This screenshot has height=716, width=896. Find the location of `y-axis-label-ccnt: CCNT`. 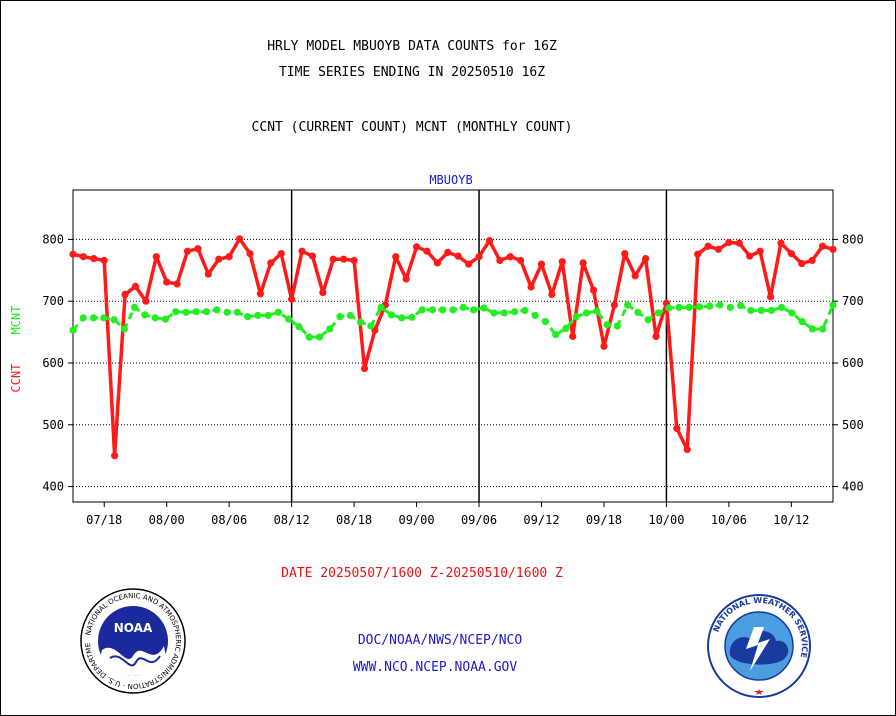

y-axis-label-ccnt: CCNT is located at coordinates (16, 378).